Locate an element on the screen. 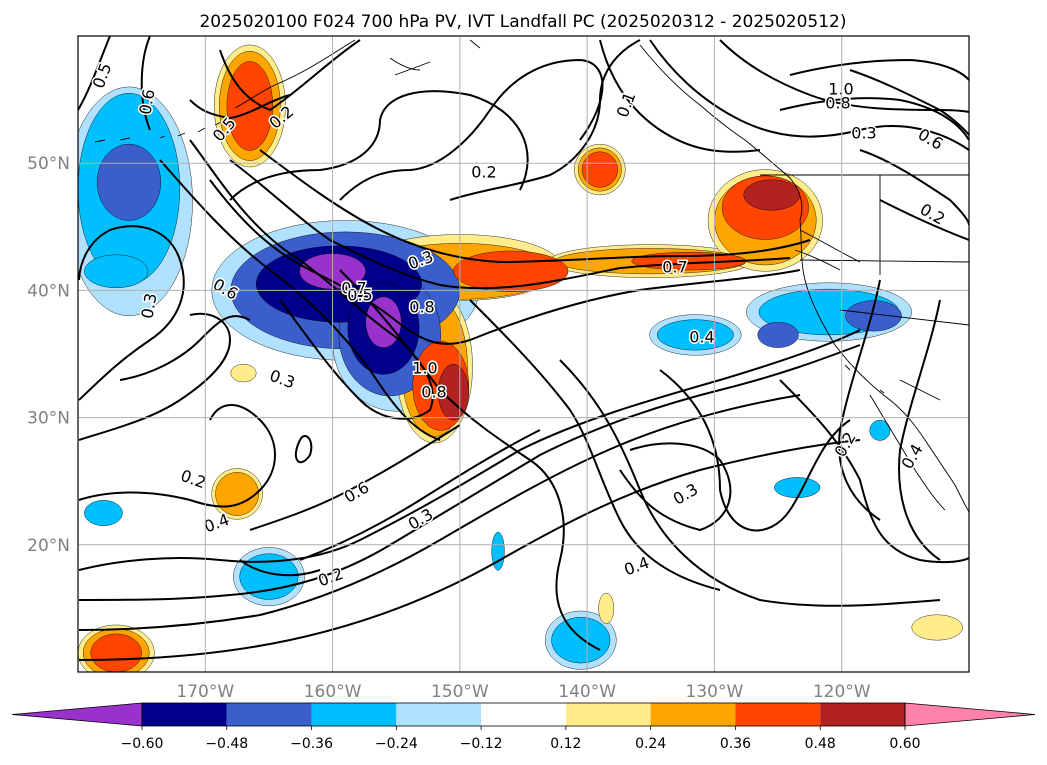  channel-islands is located at coordinates (864, 379).